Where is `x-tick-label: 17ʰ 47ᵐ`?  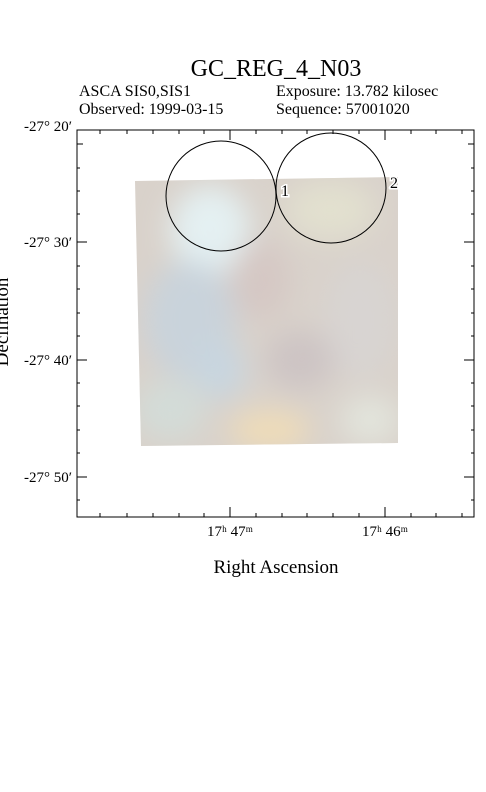 x-tick-label: 17ʰ 47ᵐ is located at coordinates (230, 532).